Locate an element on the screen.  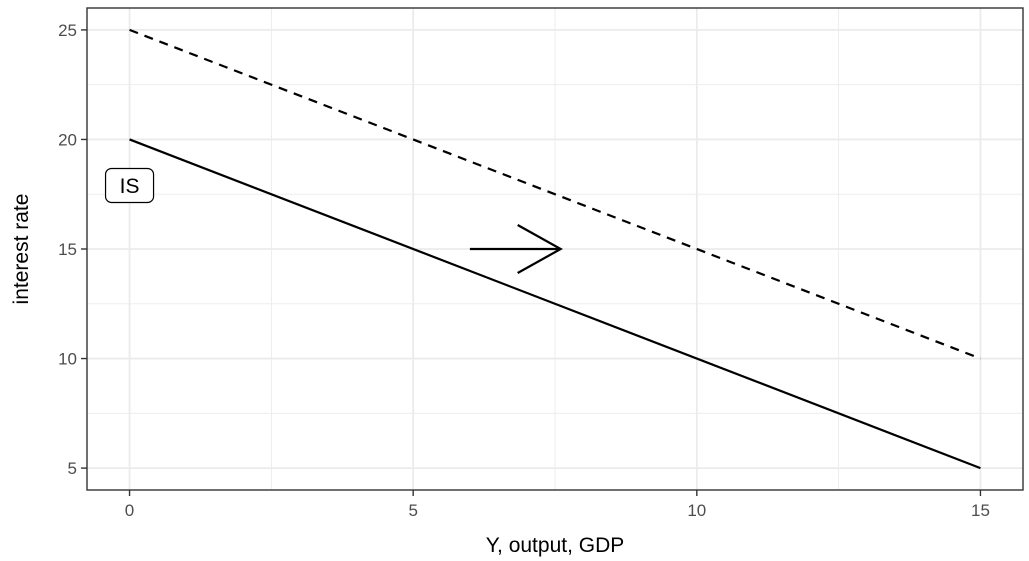
shift-arrow-head is located at coordinates (540, 249).